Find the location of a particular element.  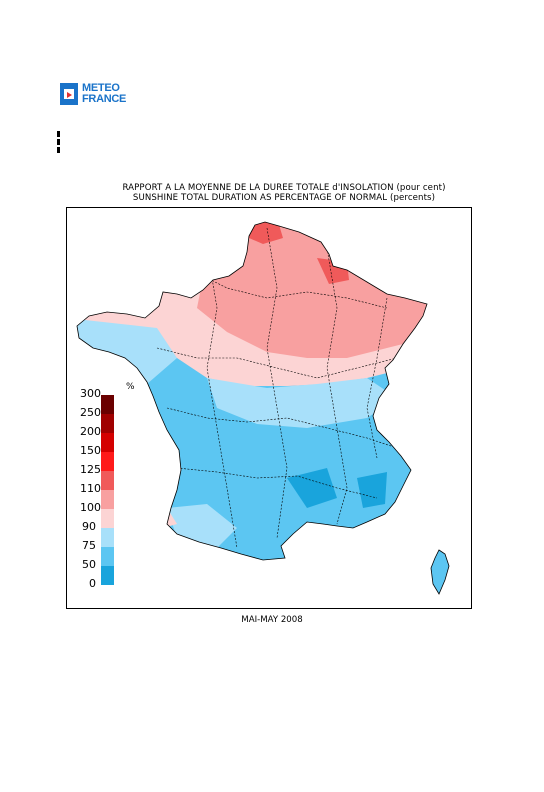

meteo-france-logo: METEO FRANCE is located at coordinates (101, 94).